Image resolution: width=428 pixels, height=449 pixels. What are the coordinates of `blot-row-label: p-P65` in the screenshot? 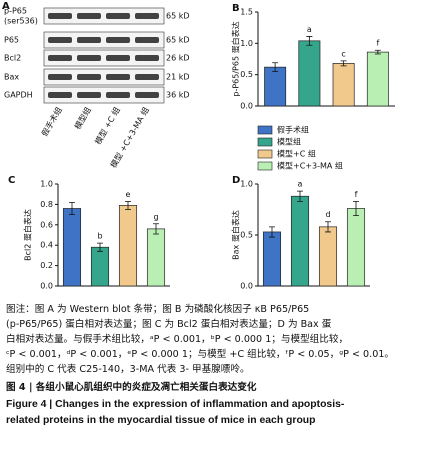 It's located at (15, 11).